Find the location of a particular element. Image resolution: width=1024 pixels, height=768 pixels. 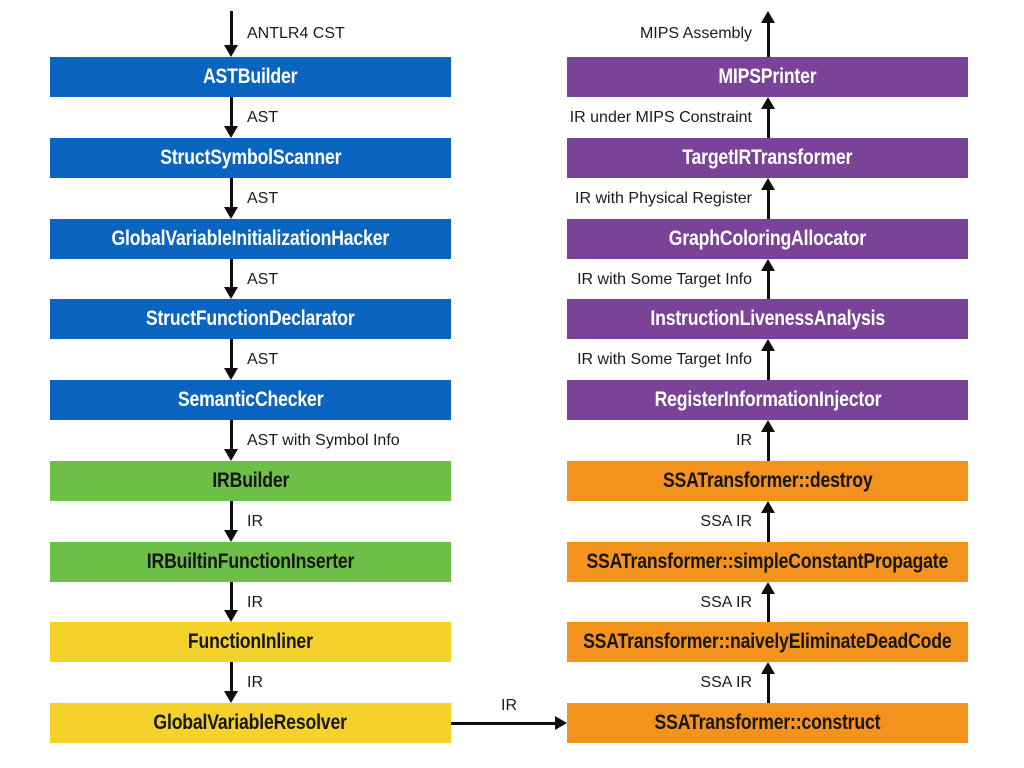

node-label: SSATransformer::destroy is located at coordinates (767, 480).